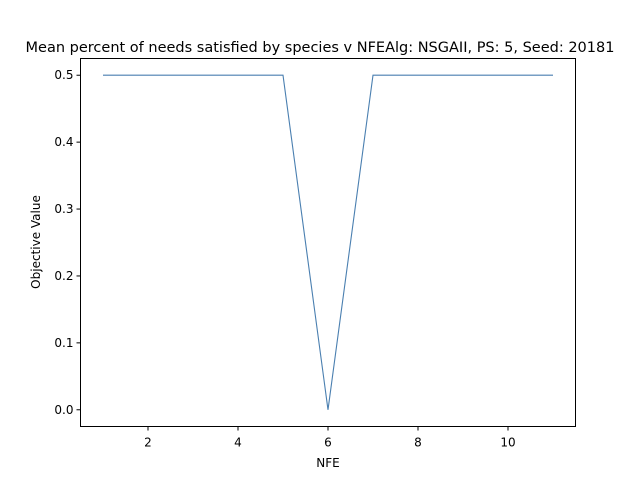 The height and width of the screenshot is (484, 640). I want to click on y-tick-label: 0.4, so click(63, 142).